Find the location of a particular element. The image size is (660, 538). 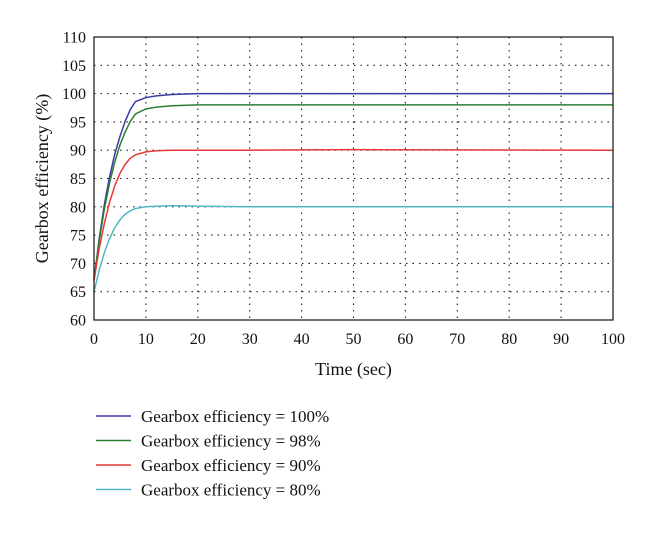

x-tick-label: 20 is located at coordinates (198, 339).